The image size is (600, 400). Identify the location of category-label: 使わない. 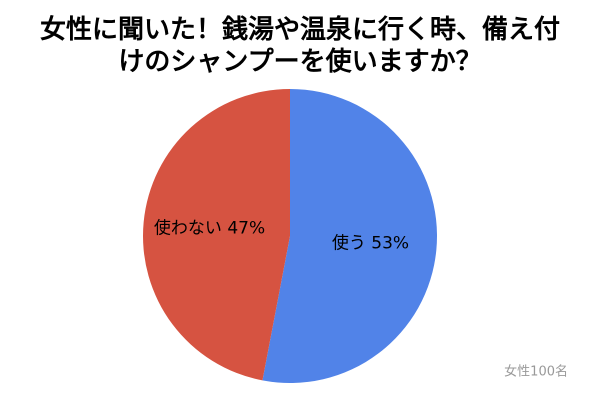
(188, 227).